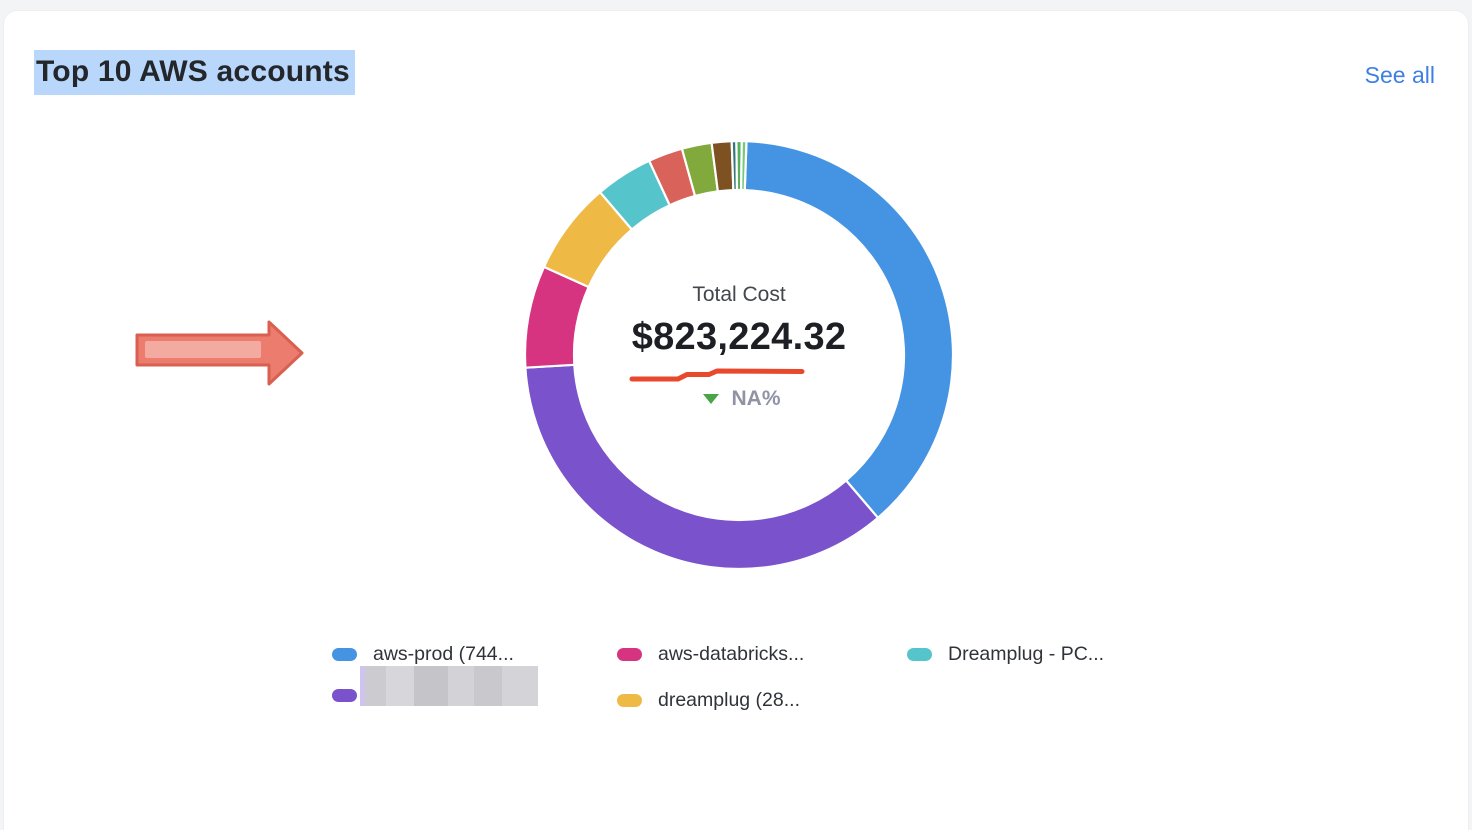 Image resolution: width=1472 pixels, height=830 pixels. I want to click on legend-item-redacted, so click(344, 695).